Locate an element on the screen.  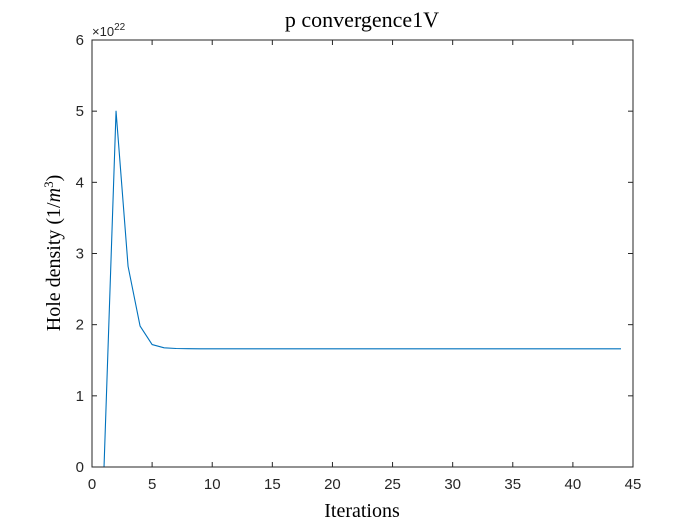
y-exponent-power: 22 is located at coordinates (120, 27).